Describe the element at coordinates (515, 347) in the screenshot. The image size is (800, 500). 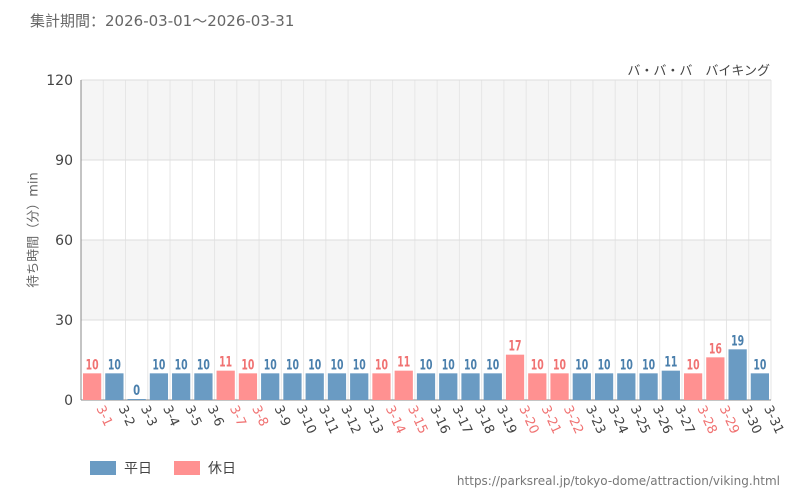
I see `bar-value-label: 17` at that location.